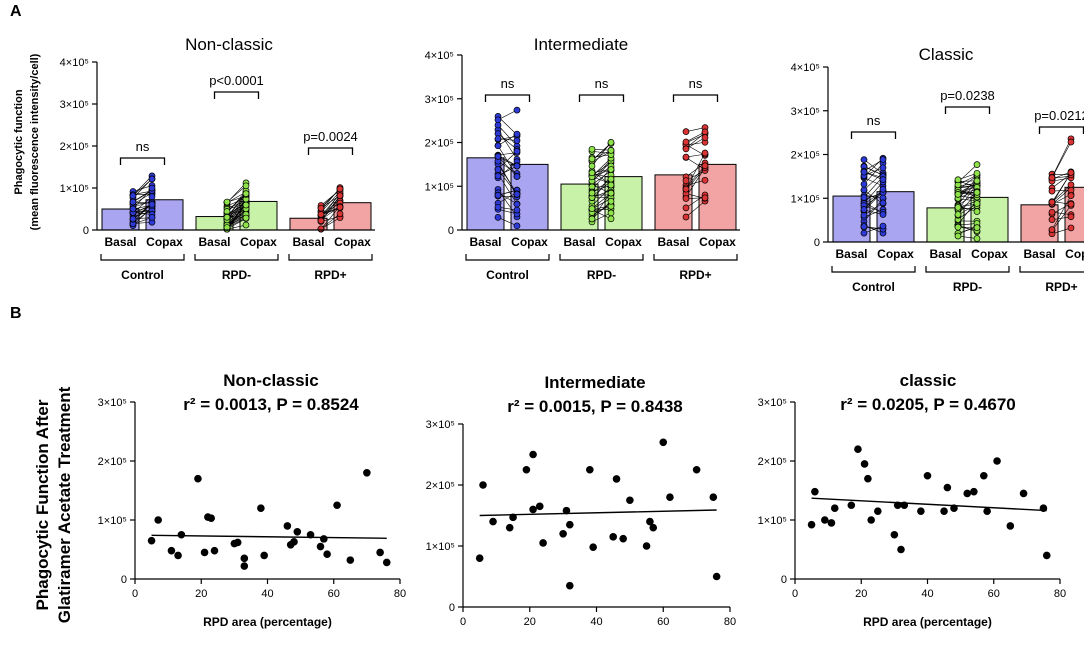 The height and width of the screenshot is (645, 1084). I want to click on y-tick-label: 4×10⁵, so click(74, 63).